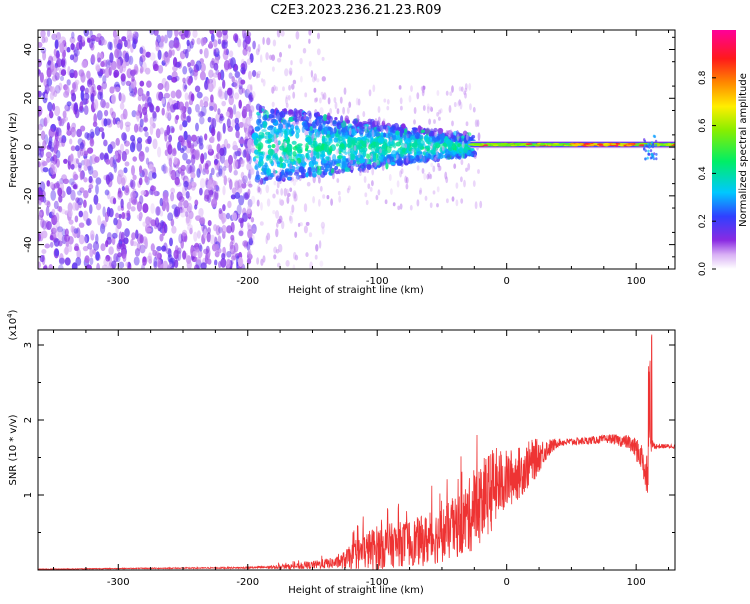  Describe the element at coordinates (377, 582) in the screenshot. I see `x-tick-label: -100` at that location.